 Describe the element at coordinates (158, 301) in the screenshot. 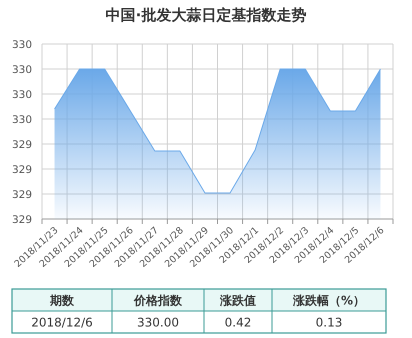

I see `text: 价格指数` at that location.